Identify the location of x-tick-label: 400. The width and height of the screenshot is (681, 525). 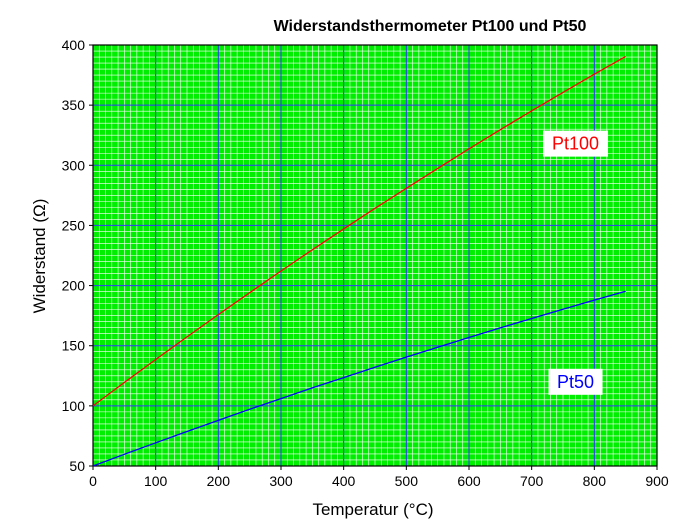
(344, 481).